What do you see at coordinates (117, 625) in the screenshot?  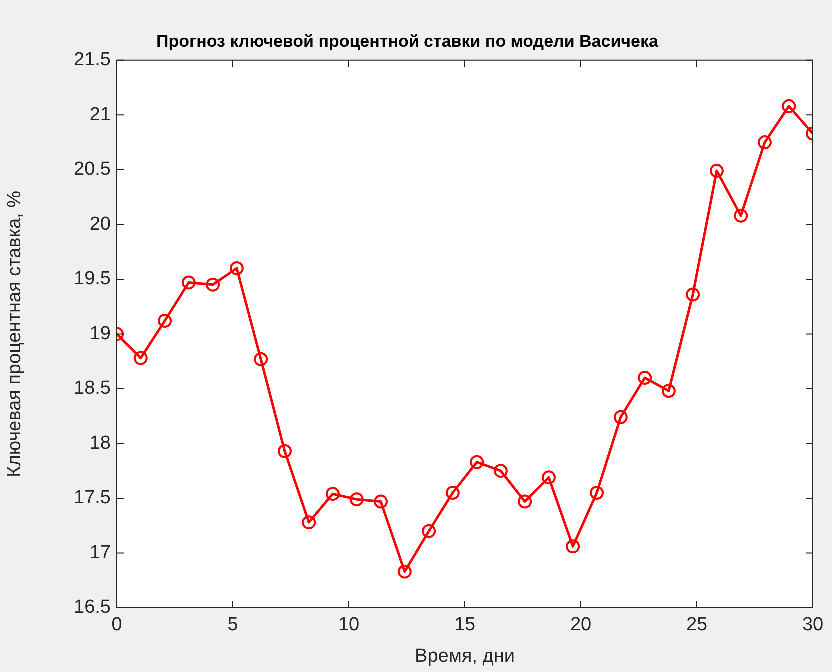 I see `x-tick-label: 0` at bounding box center [117, 625].